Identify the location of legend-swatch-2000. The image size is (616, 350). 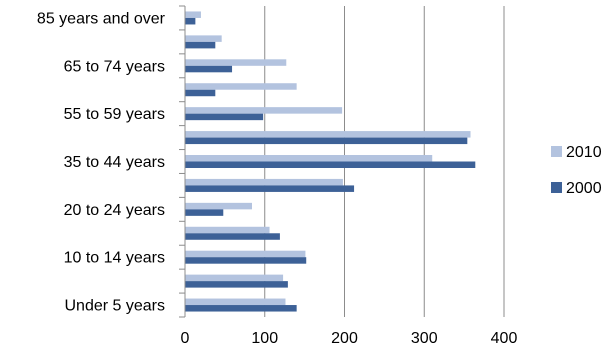
(556, 187).